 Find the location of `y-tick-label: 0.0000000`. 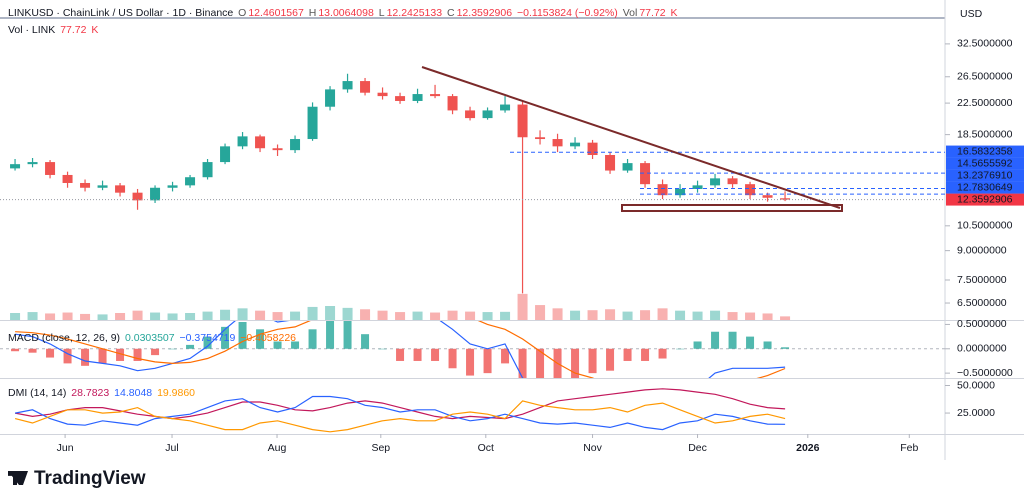

y-tick-label: 0.0000000 is located at coordinates (982, 349).